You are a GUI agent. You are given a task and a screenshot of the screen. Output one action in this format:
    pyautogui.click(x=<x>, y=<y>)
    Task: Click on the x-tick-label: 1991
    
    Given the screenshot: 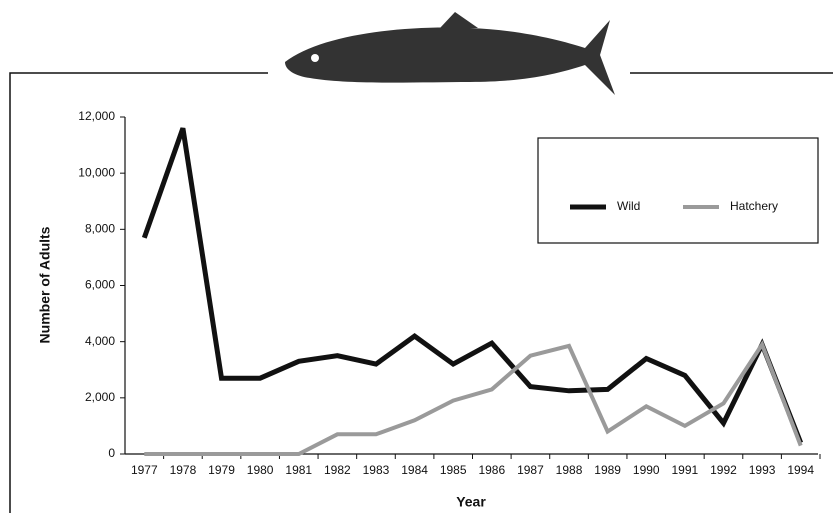 What is the action you would take?
    pyautogui.click(x=685, y=470)
    